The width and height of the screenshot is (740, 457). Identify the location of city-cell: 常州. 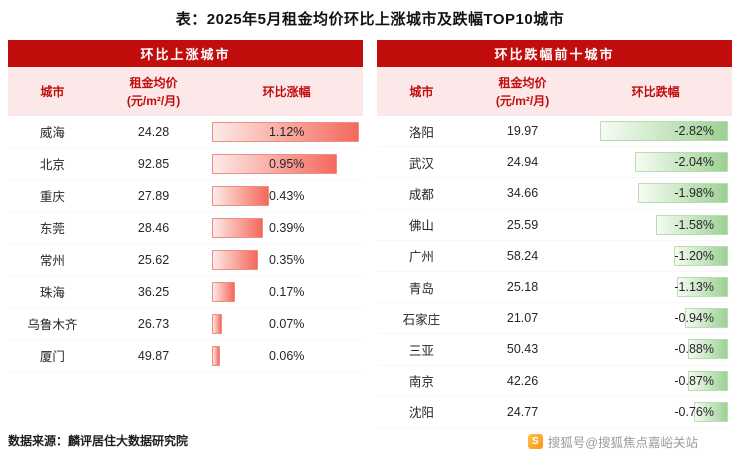
(52, 261).